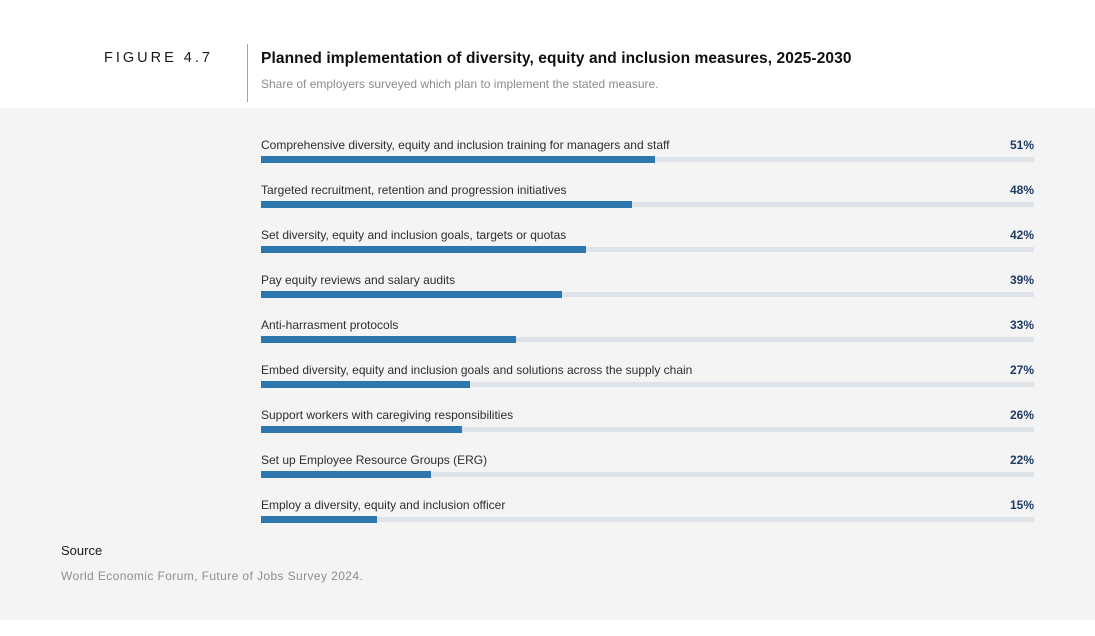  I want to click on header-divider, so click(247, 73).